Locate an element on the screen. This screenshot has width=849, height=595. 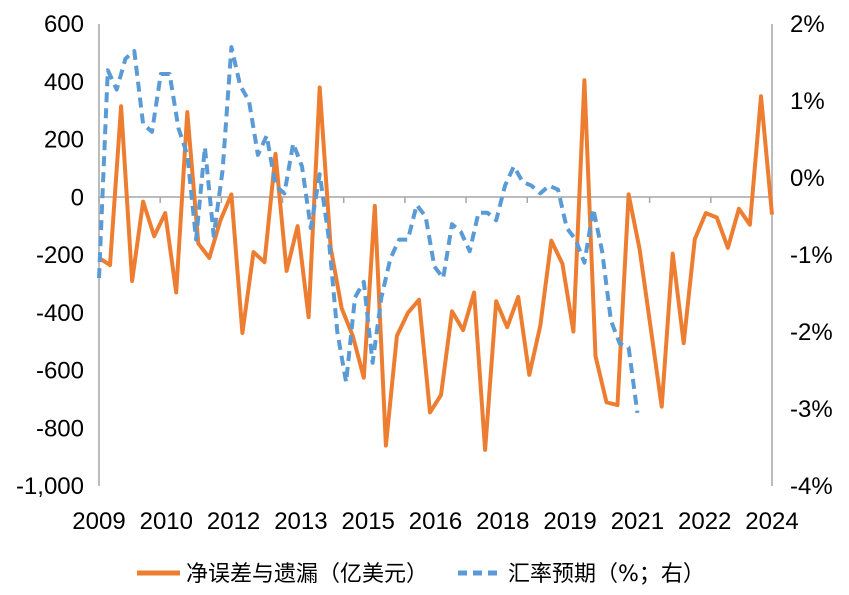
x-tick-label: 2012 is located at coordinates (233, 521).